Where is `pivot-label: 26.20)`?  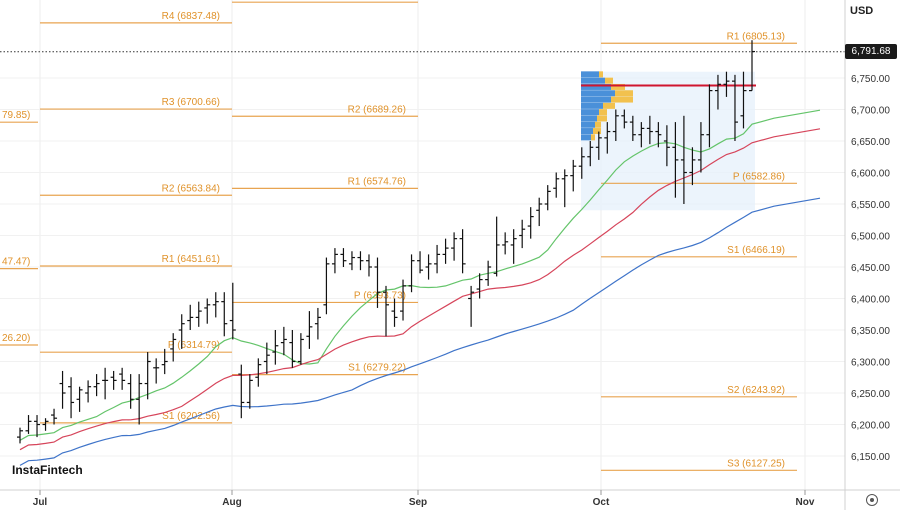
pivot-label: 26.20) is located at coordinates (16, 338).